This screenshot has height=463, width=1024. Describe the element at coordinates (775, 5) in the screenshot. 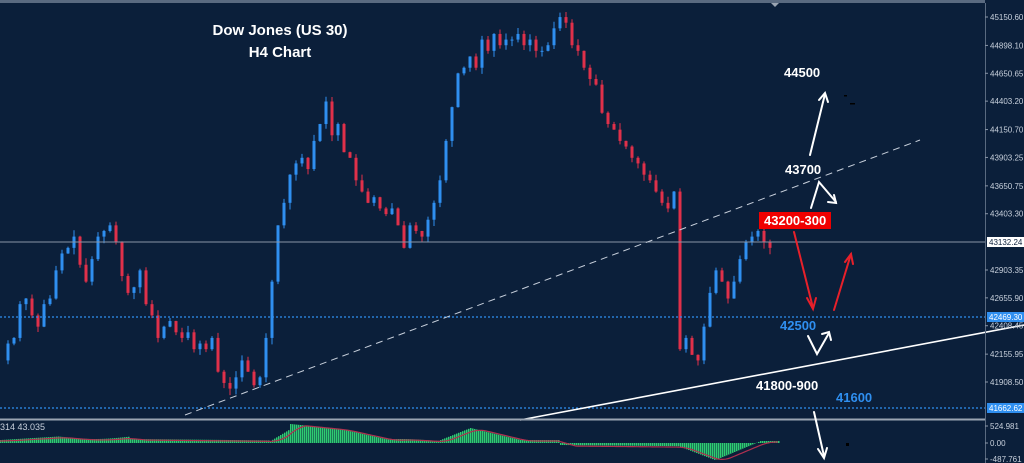

I see `scroll-marker-icon` at that location.